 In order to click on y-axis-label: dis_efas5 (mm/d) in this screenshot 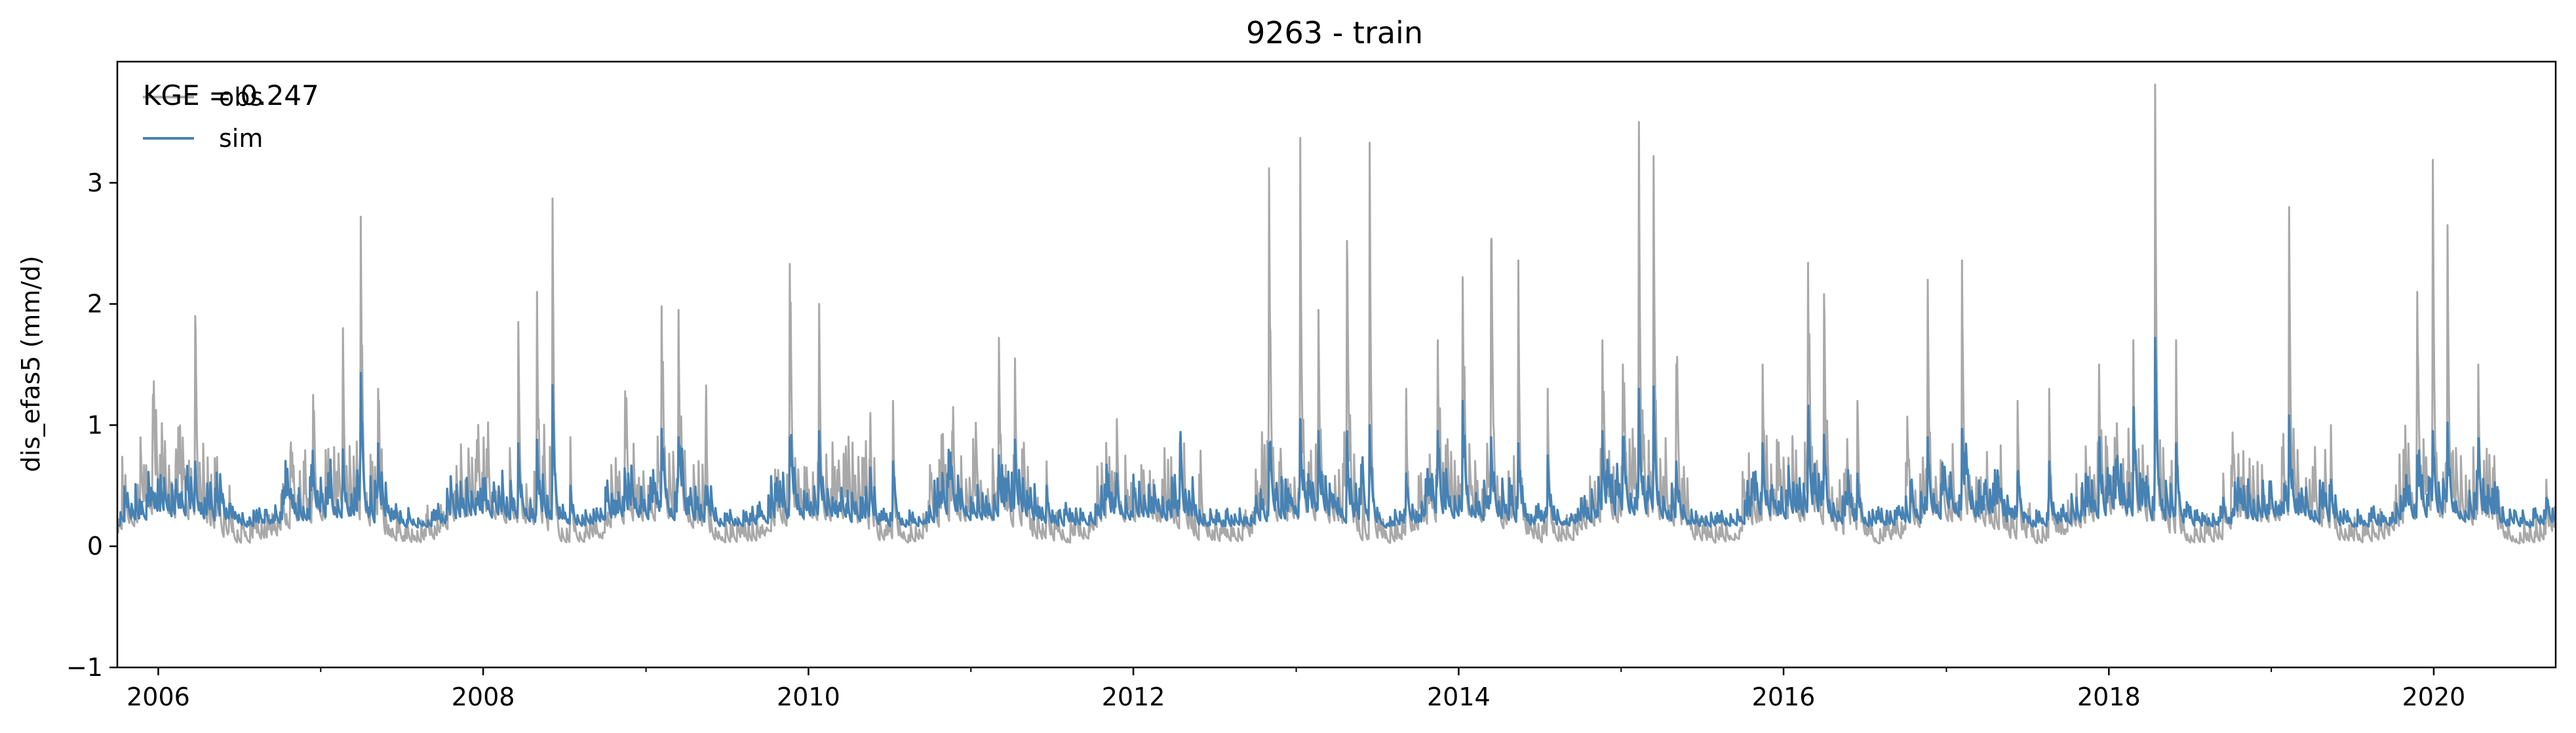, I will do `click(30, 364)`.